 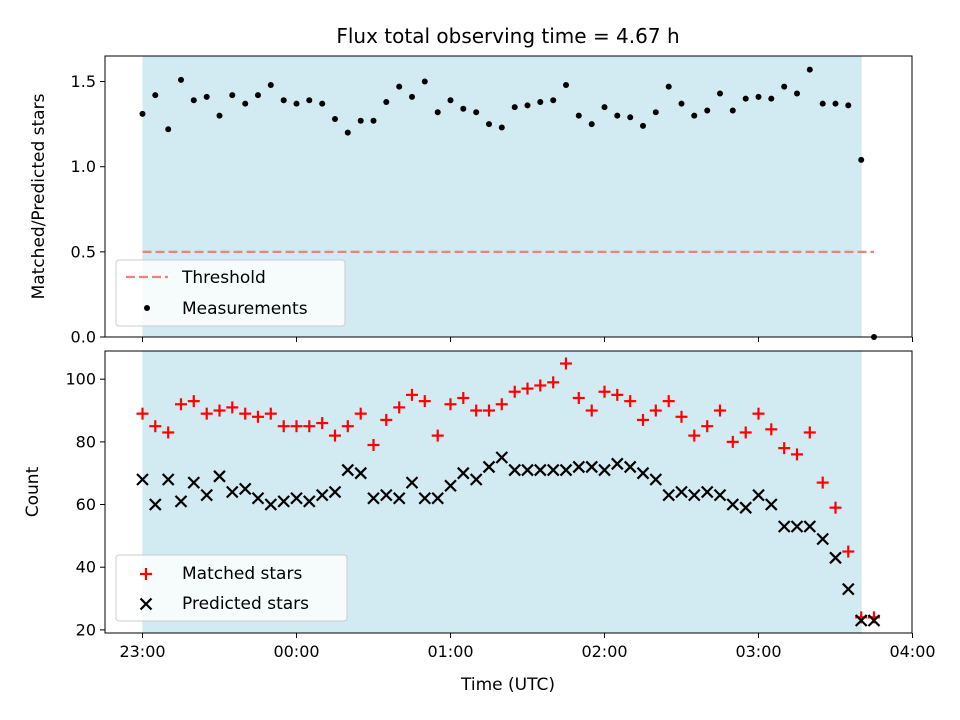 I want to click on y-tick-label: 0.5, so click(x=83, y=251).